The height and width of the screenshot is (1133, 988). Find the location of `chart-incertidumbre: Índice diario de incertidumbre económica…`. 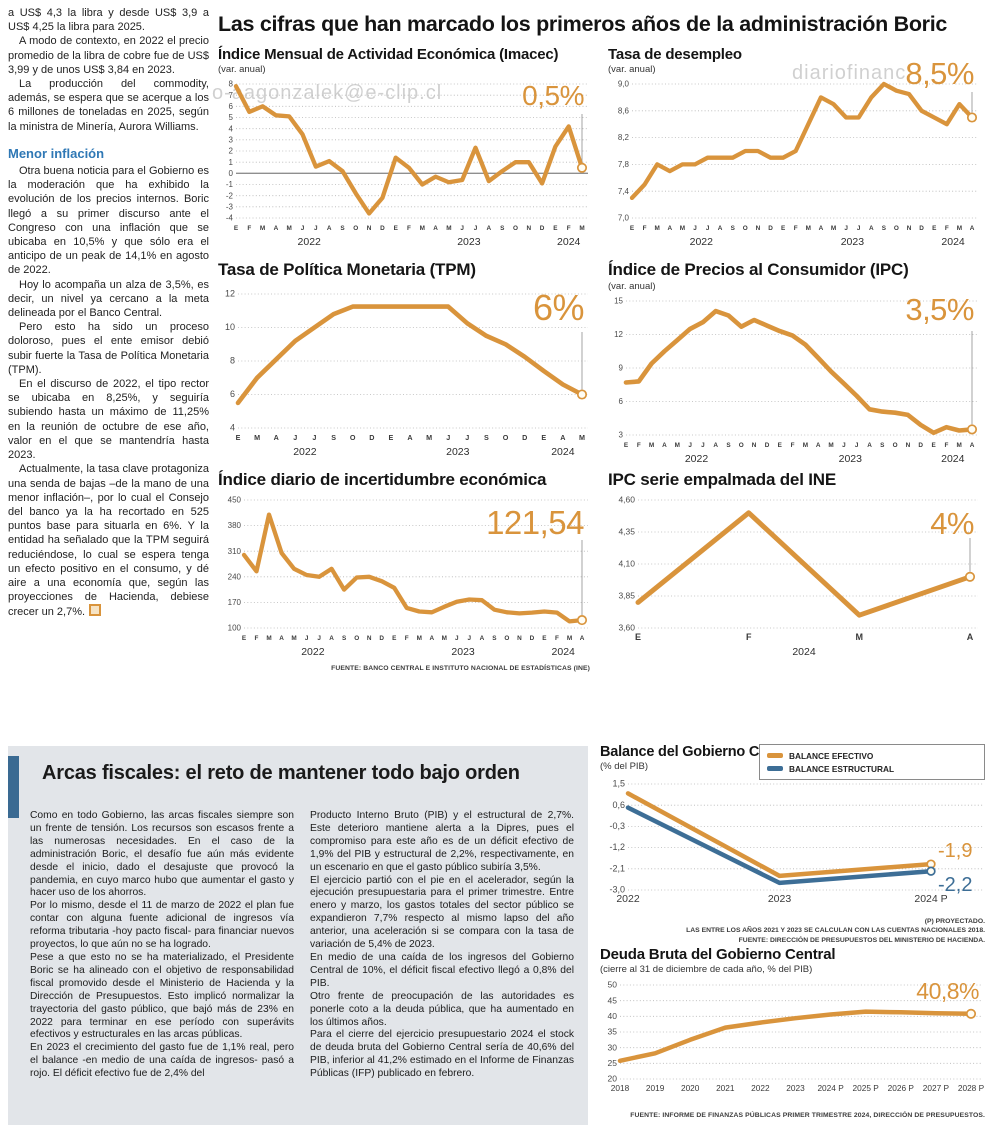

chart-incertidumbre: Índice diario de incertidumbre económica… is located at coordinates (404, 571).